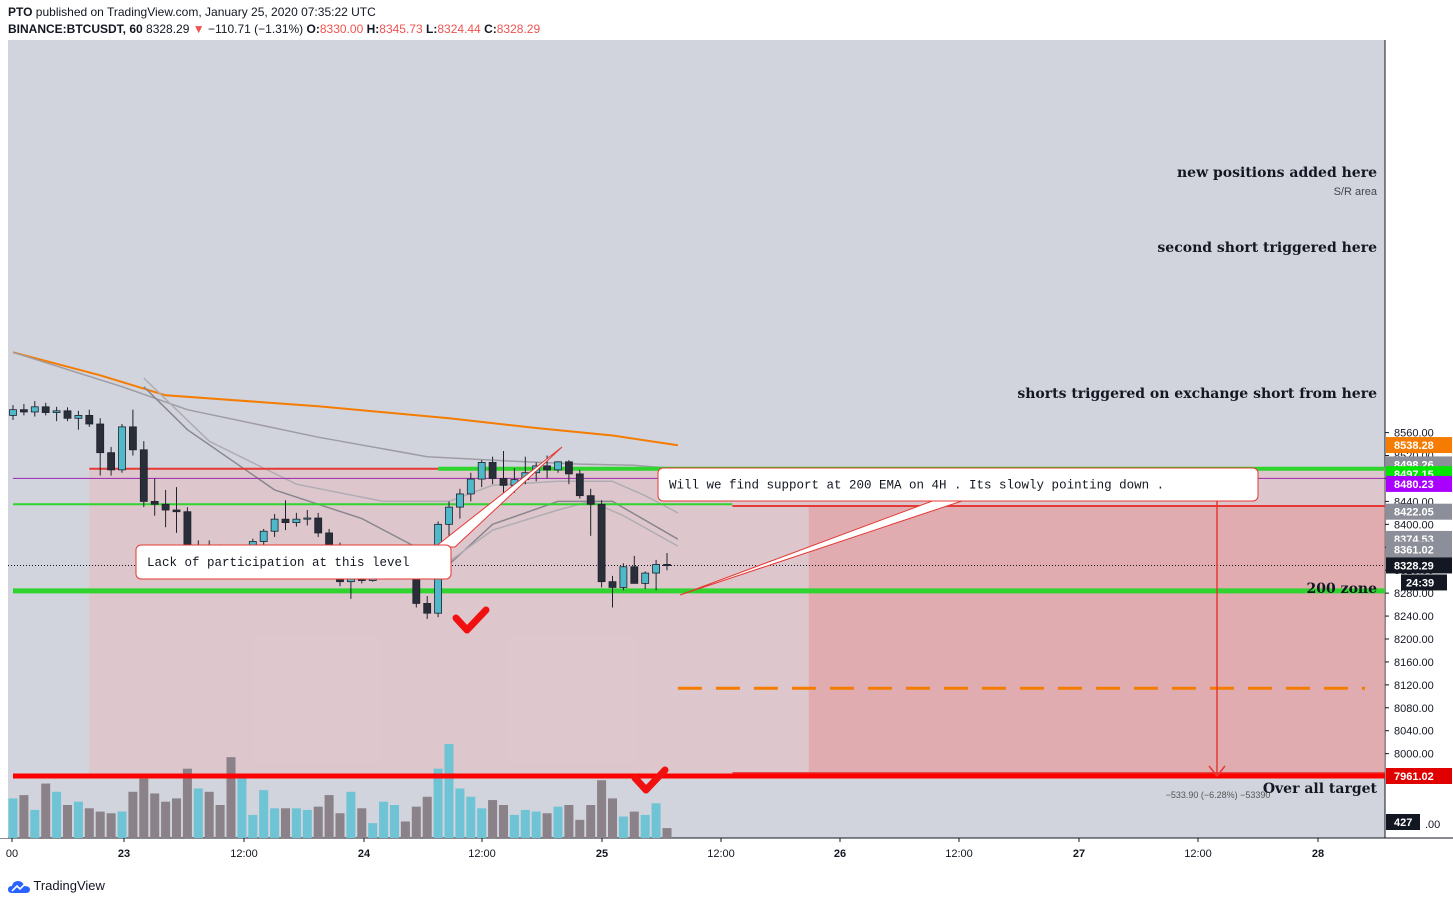  Describe the element at coordinates (69, 885) in the screenshot. I see `brand-name: TradingView` at that location.